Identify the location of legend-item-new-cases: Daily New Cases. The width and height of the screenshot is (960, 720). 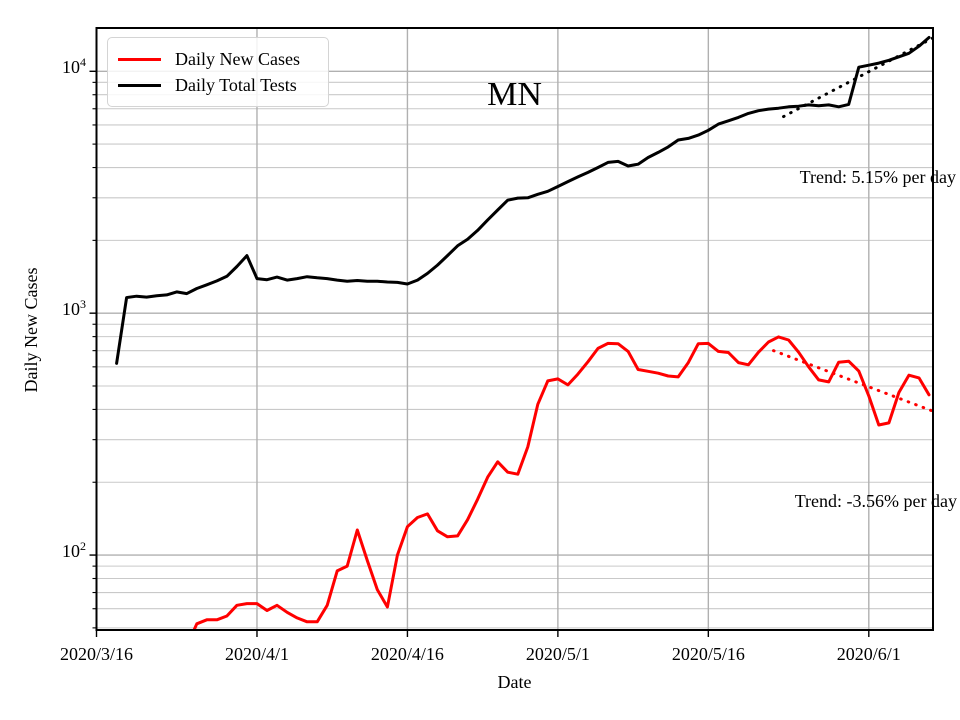
(223, 59).